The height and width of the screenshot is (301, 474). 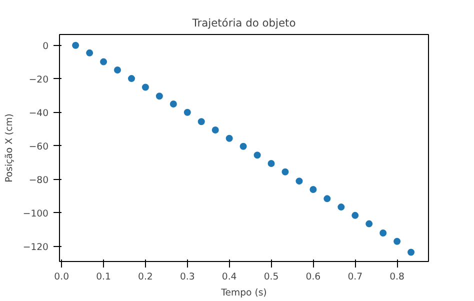 I want to click on y-tick-label: −120, so click(x=35, y=247).